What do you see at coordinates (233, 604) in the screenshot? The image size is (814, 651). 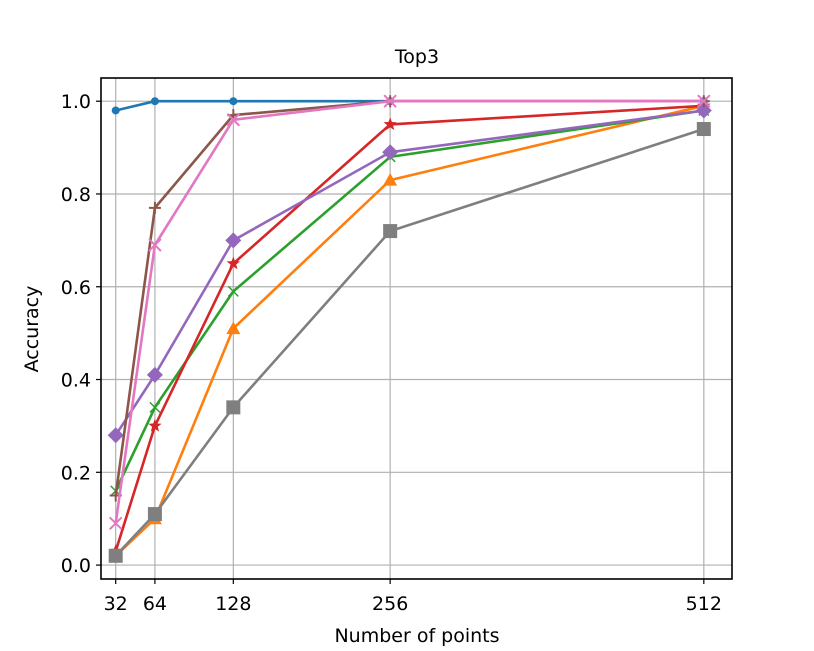 I see `x-tick-label: 128` at bounding box center [233, 604].